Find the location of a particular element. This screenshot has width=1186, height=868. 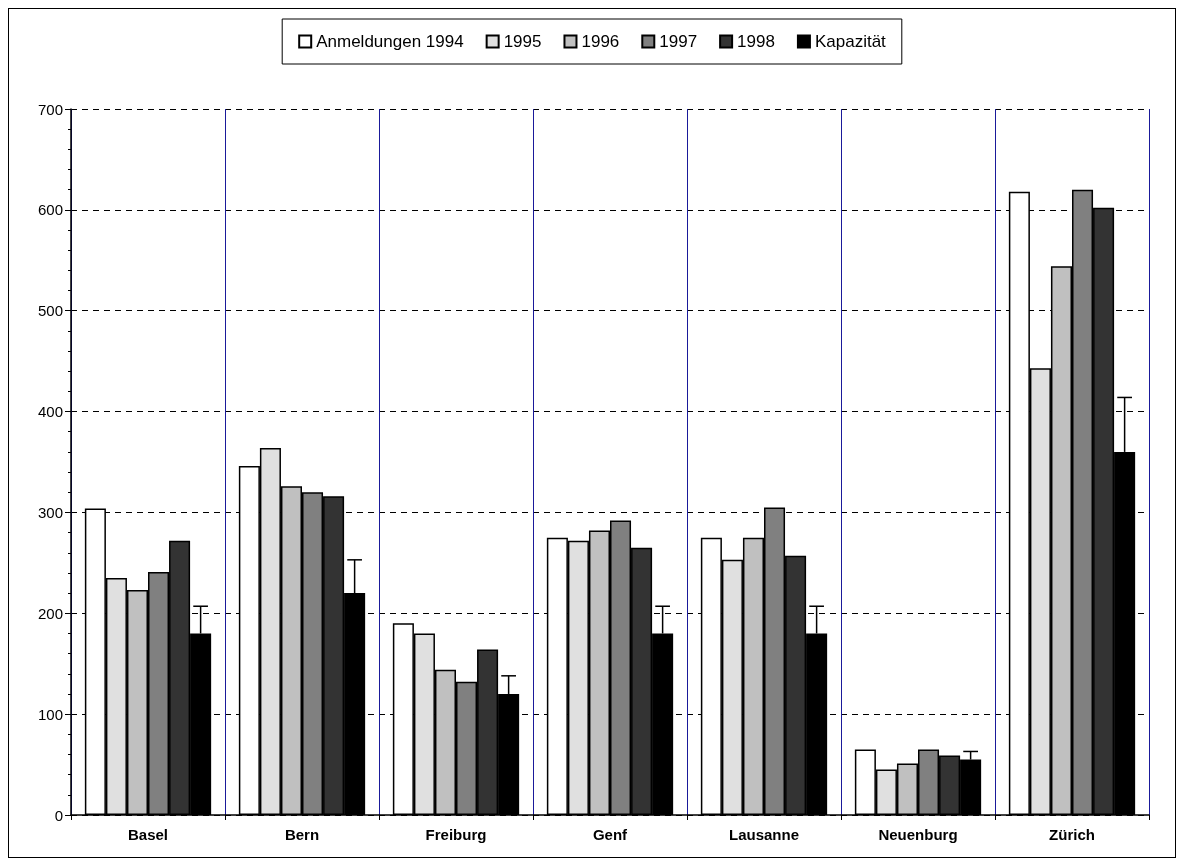

y-tick-label: 300 is located at coordinates (50, 512).